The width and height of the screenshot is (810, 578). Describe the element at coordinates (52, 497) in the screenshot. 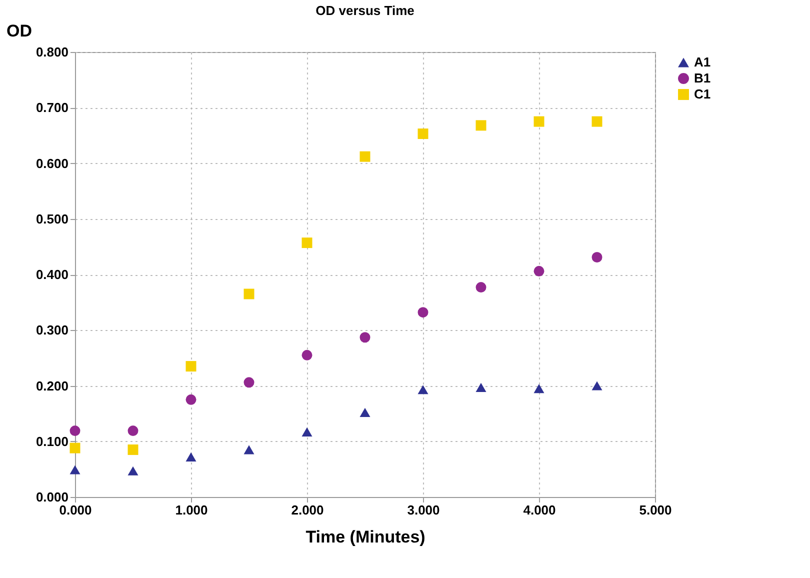

I see `y-tick-label: 0.000` at that location.